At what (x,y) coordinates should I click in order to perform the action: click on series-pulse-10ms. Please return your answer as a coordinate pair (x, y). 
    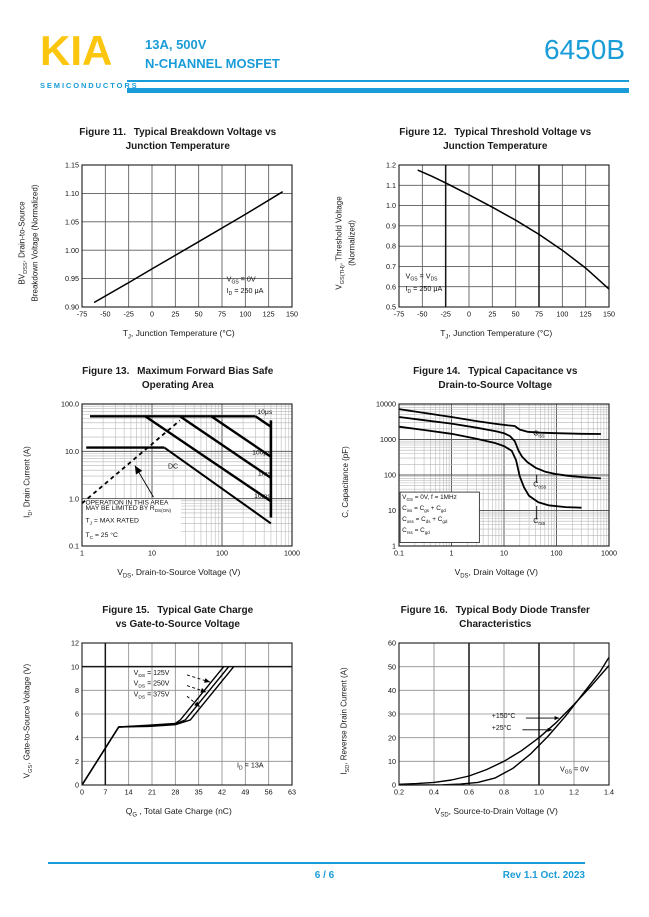
    Looking at the image, I should click on (208, 459).